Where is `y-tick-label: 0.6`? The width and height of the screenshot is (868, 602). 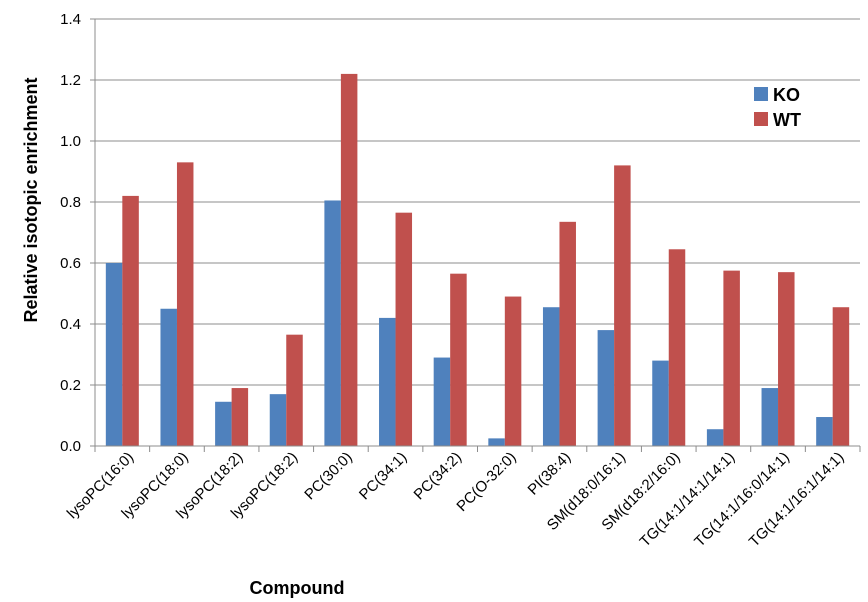
y-tick-label: 0.6 is located at coordinates (70, 263).